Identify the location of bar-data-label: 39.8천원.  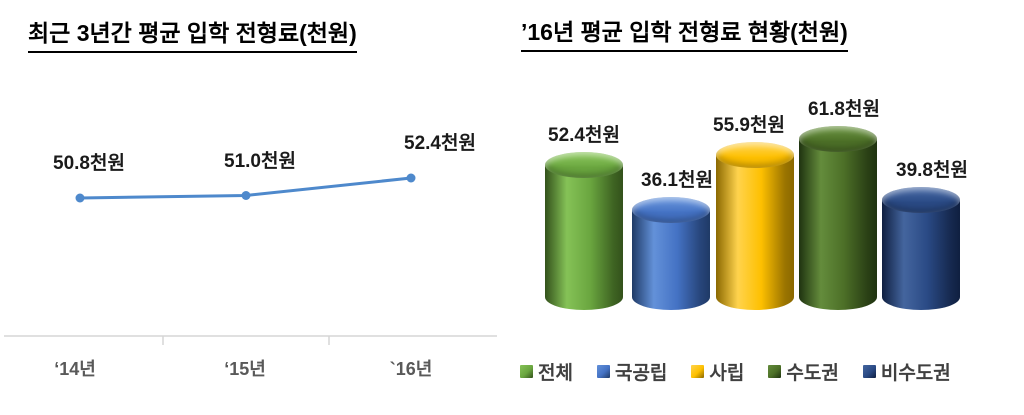
(932, 170).